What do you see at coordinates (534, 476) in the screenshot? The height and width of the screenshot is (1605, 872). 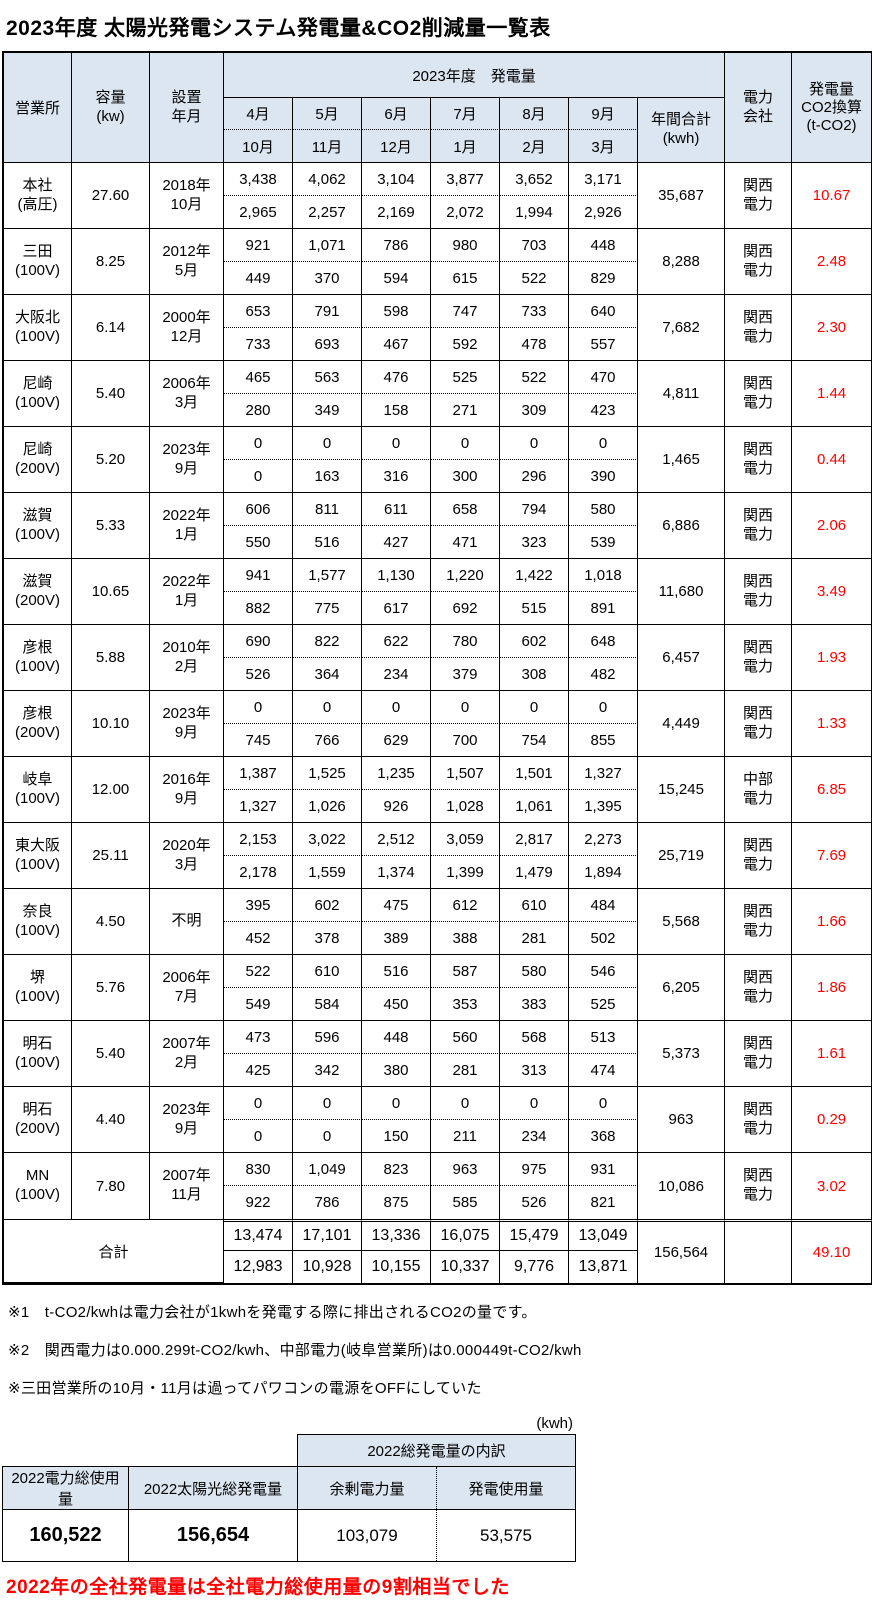 I see `monthly-value: 296` at bounding box center [534, 476].